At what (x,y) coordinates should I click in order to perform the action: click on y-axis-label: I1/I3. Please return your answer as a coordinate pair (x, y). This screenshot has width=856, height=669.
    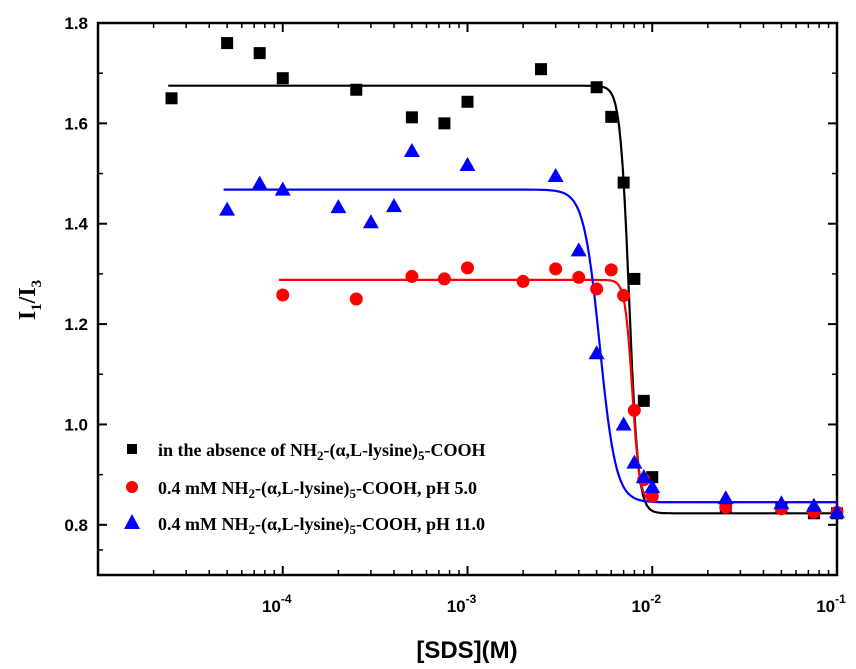
    Looking at the image, I should click on (30, 300).